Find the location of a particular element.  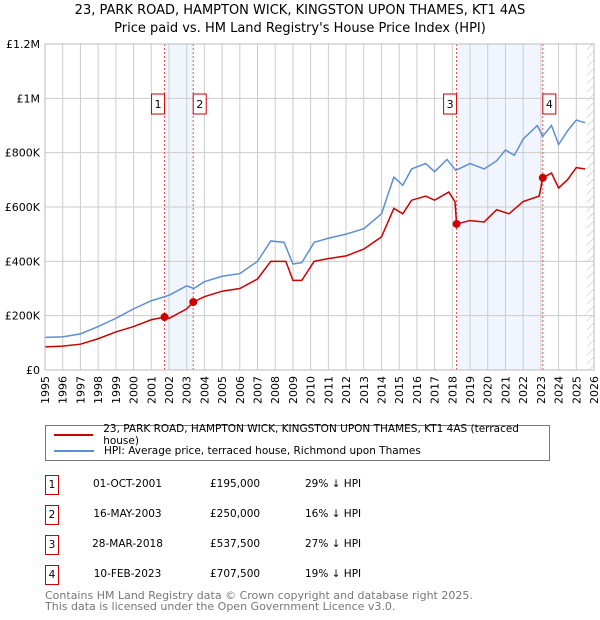

sale-badge-label: 2 is located at coordinates (199, 104).